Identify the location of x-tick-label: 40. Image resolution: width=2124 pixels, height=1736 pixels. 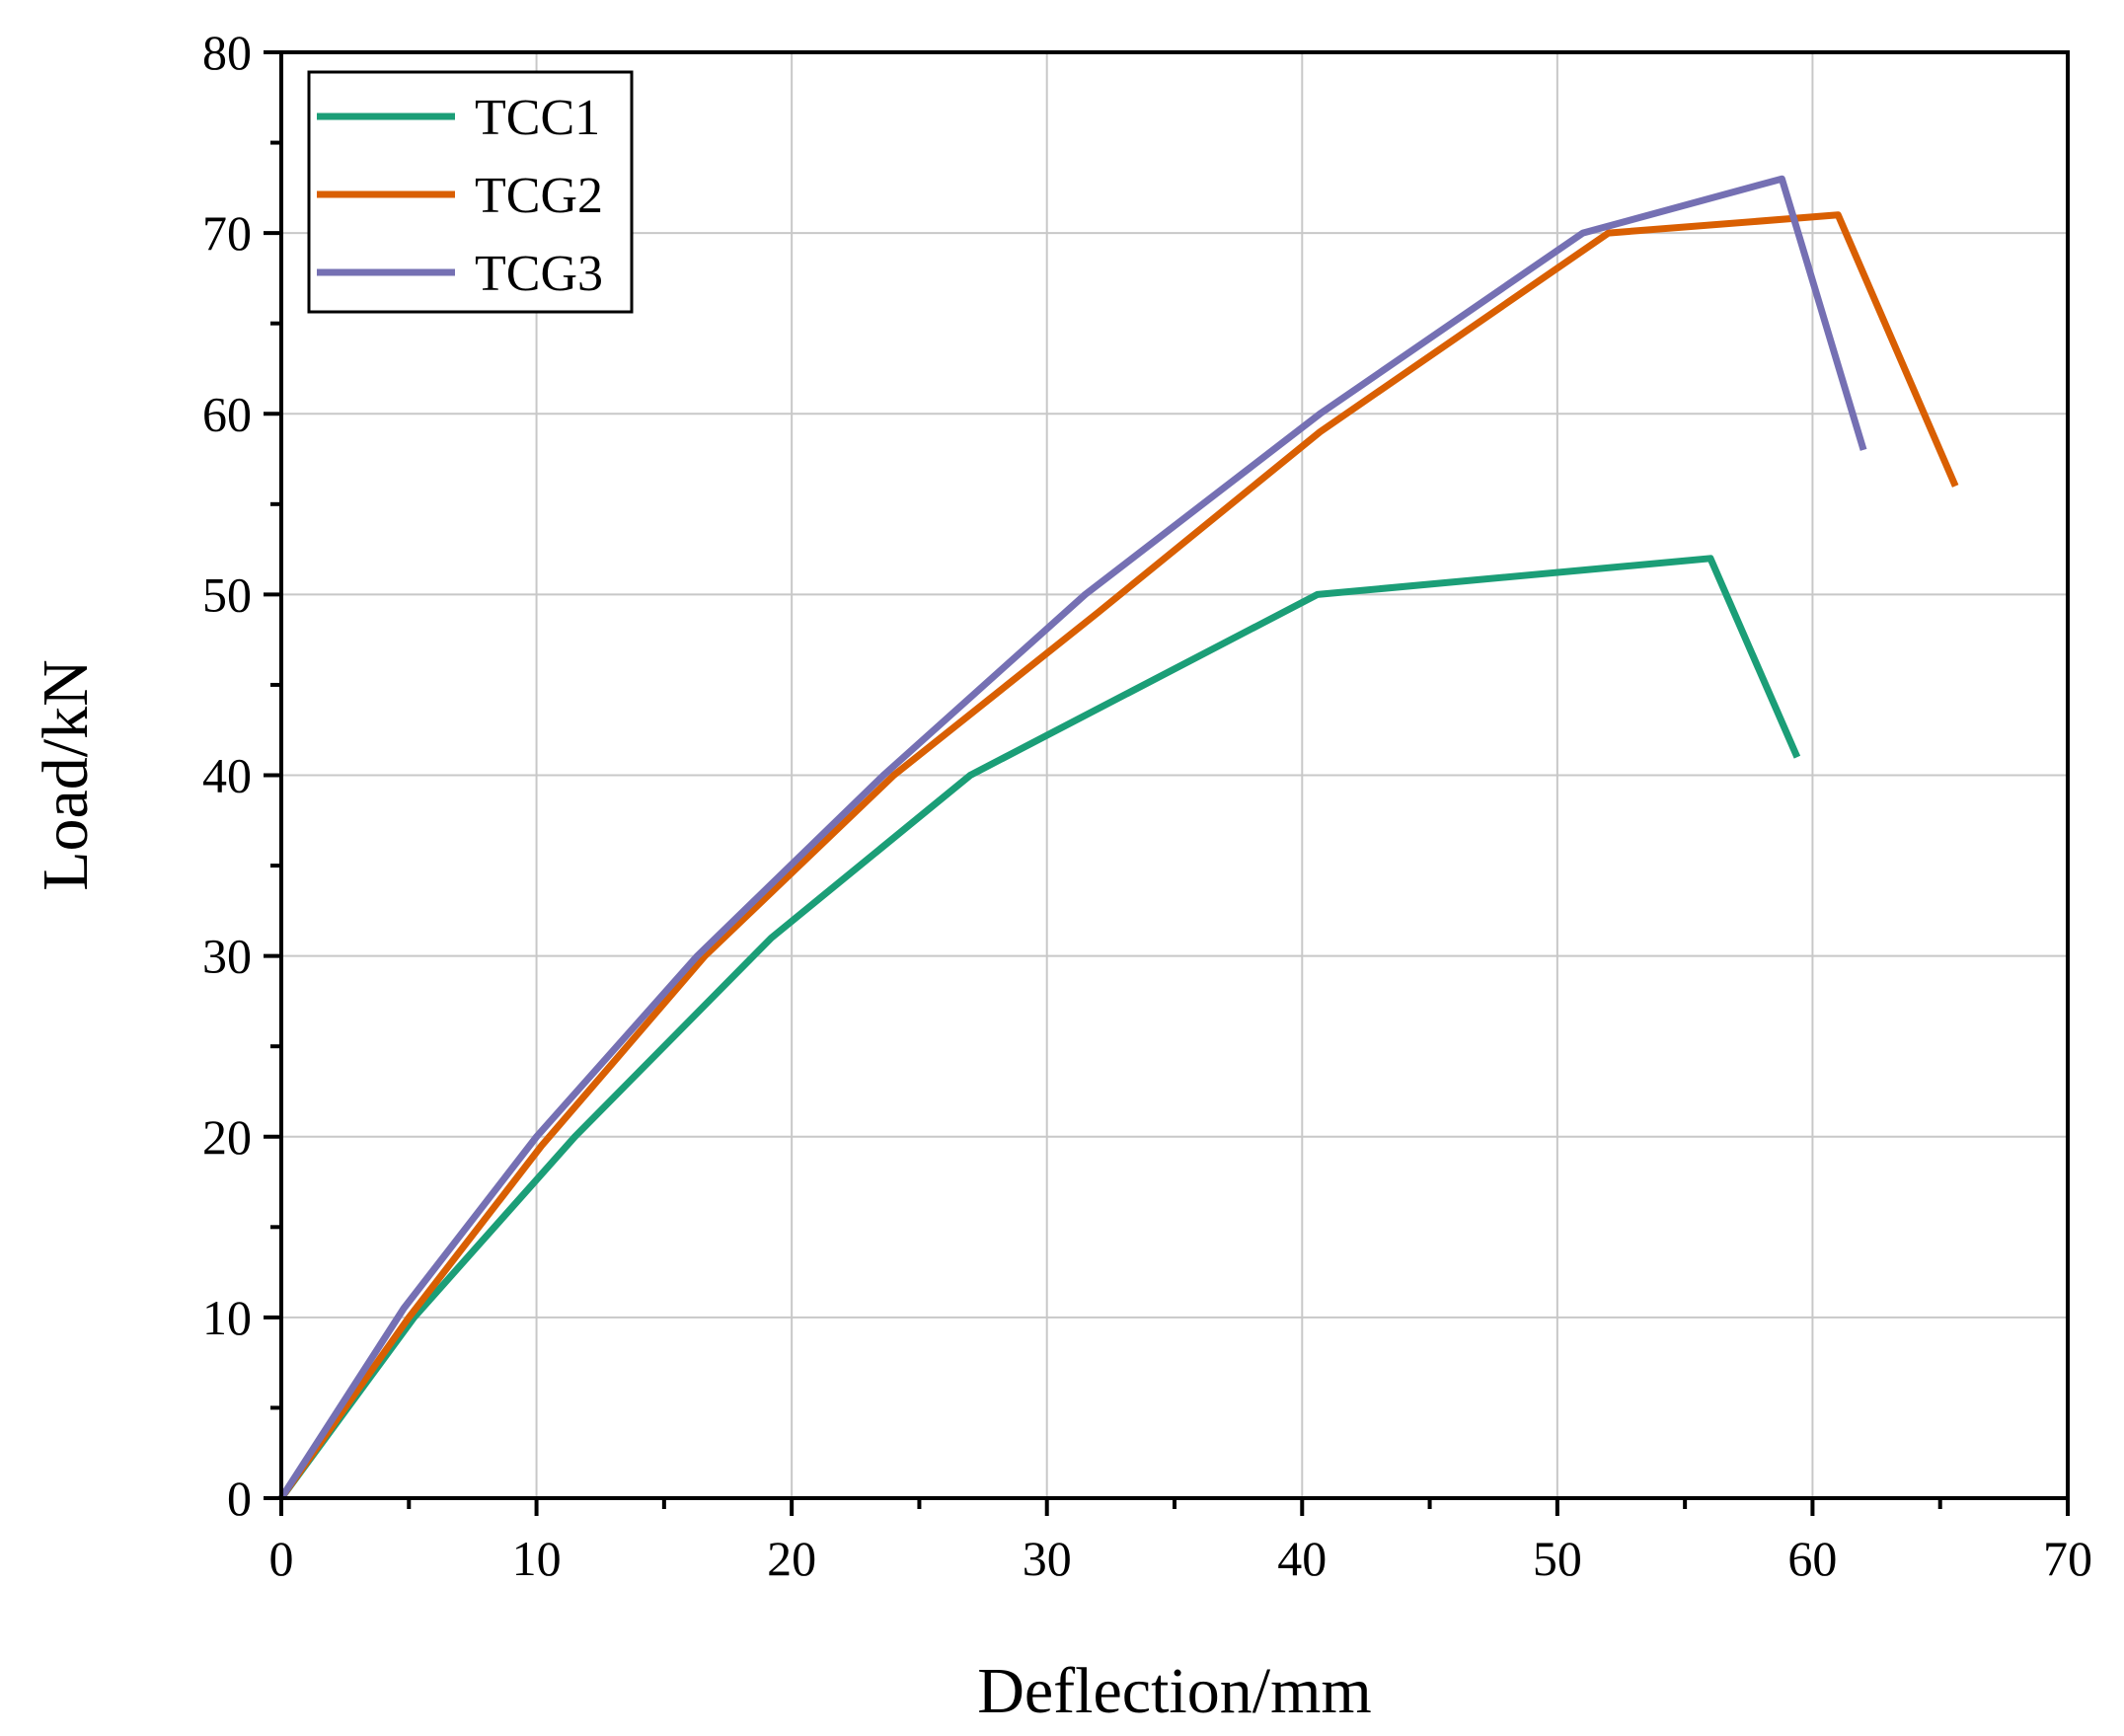
(1302, 1558).